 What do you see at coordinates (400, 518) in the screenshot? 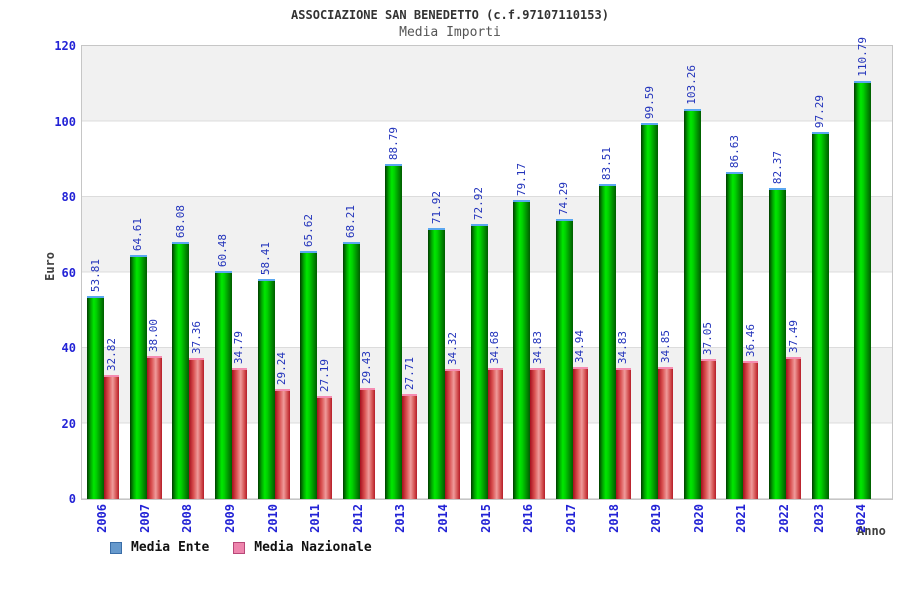
I see `x-tick-label-2013: 2013` at bounding box center [400, 518].